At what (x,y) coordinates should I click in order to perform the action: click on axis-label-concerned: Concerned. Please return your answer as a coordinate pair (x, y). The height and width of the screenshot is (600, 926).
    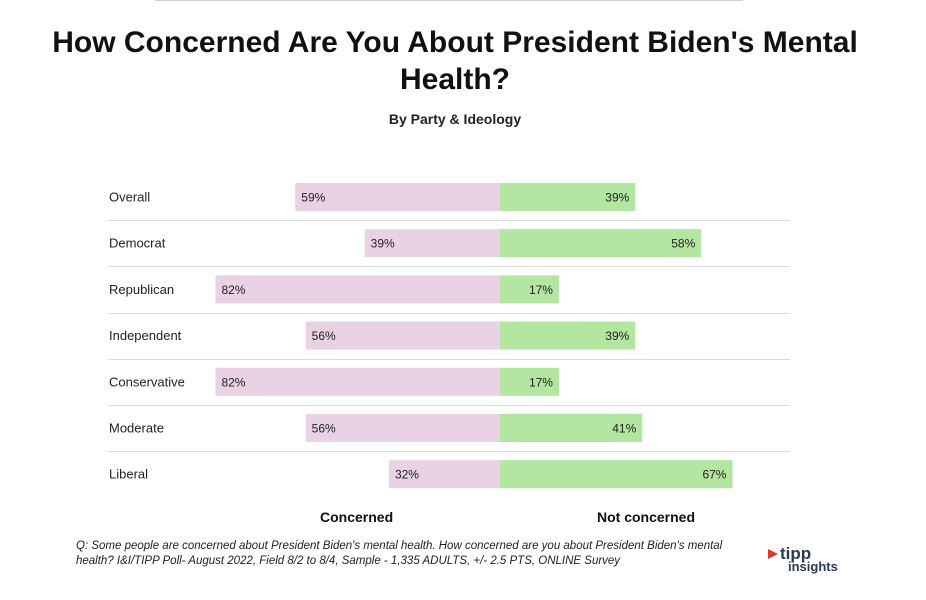
    Looking at the image, I should click on (357, 517).